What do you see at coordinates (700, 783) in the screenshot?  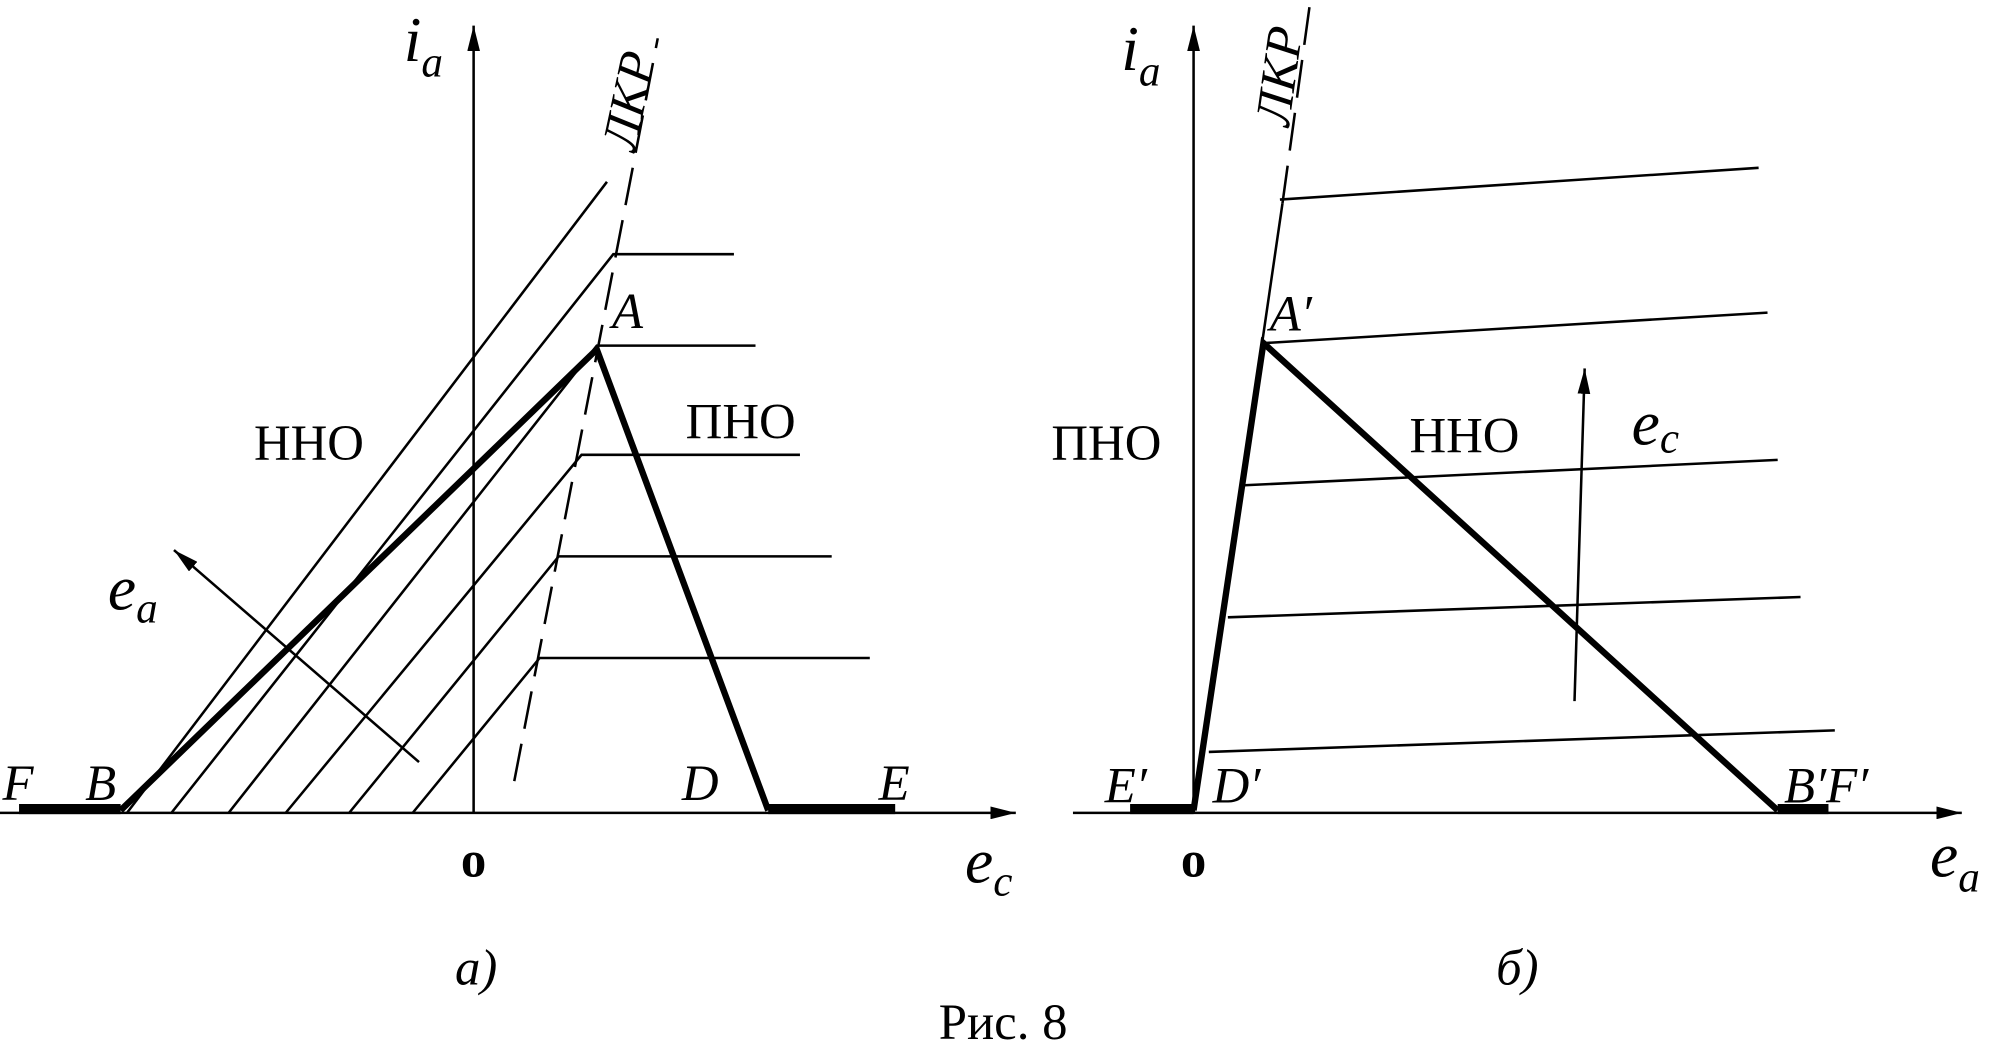 I see `point-label: D` at bounding box center [700, 783].